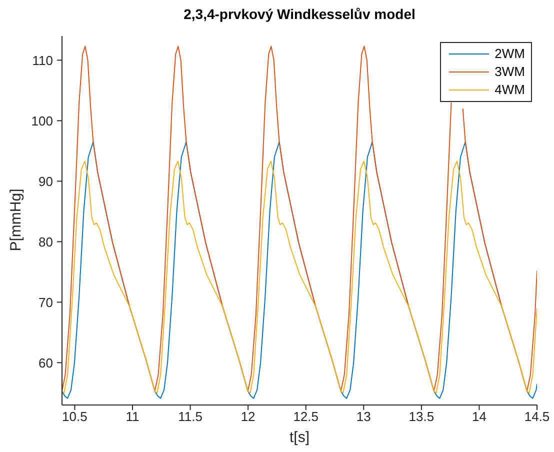 The height and width of the screenshot is (452, 554). Describe the element at coordinates (45, 362) in the screenshot. I see `y-tick-label: 60` at that location.